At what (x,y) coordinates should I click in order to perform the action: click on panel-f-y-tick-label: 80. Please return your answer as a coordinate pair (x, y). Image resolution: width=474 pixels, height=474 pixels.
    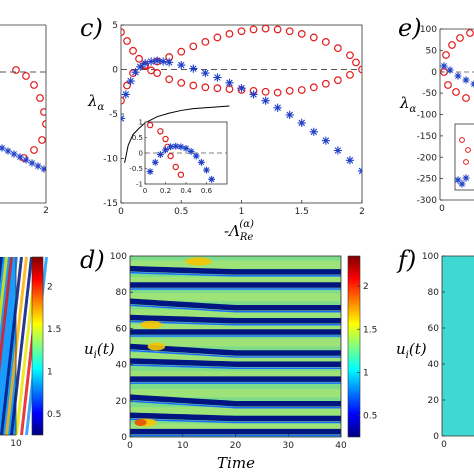
    Looking at the image, I should click on (434, 293).